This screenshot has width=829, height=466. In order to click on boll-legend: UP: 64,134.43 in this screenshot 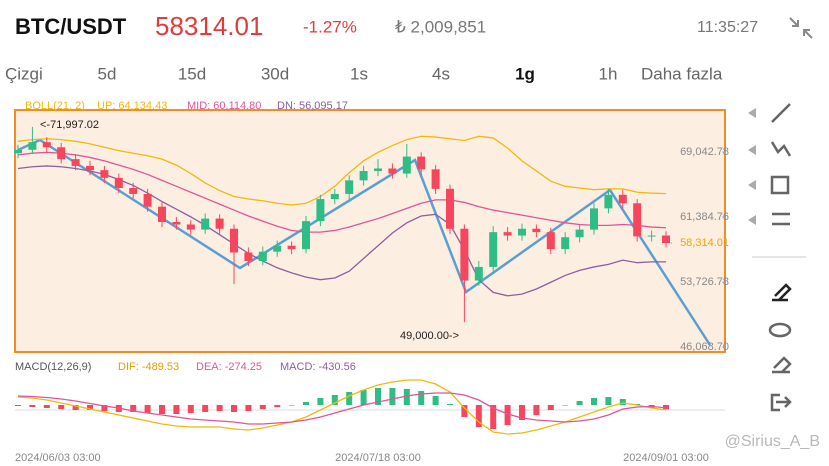, I will do `click(132, 106)`.